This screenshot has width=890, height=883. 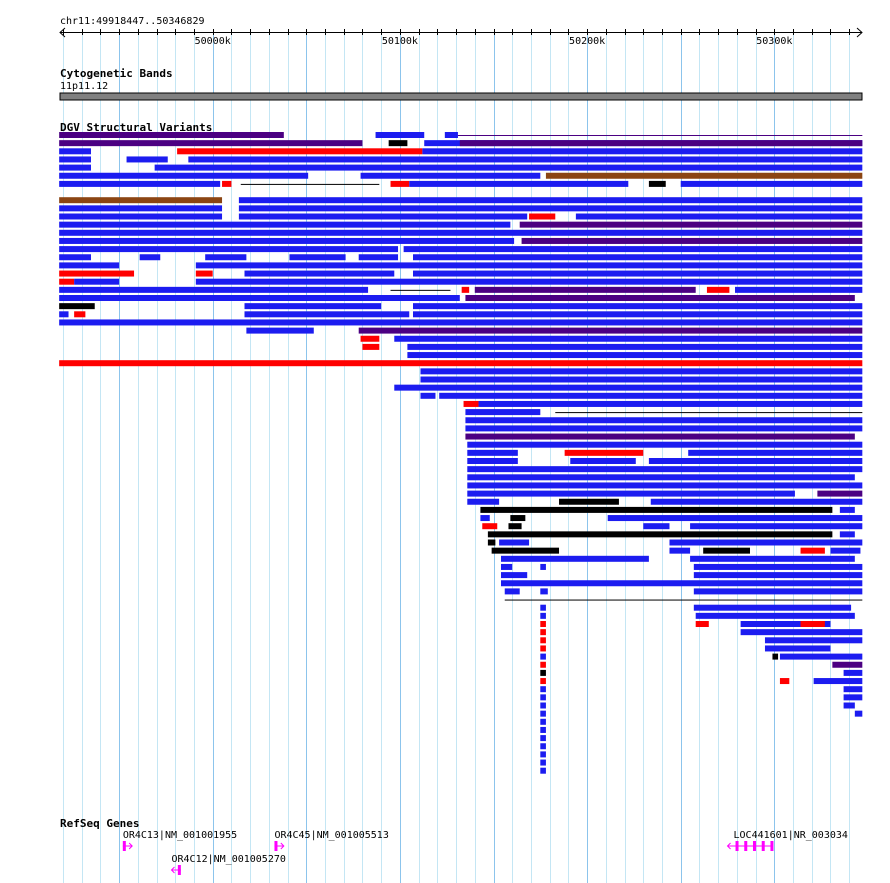 I want to click on gene: OR4C13|NM_001001955, so click(x=179, y=840).